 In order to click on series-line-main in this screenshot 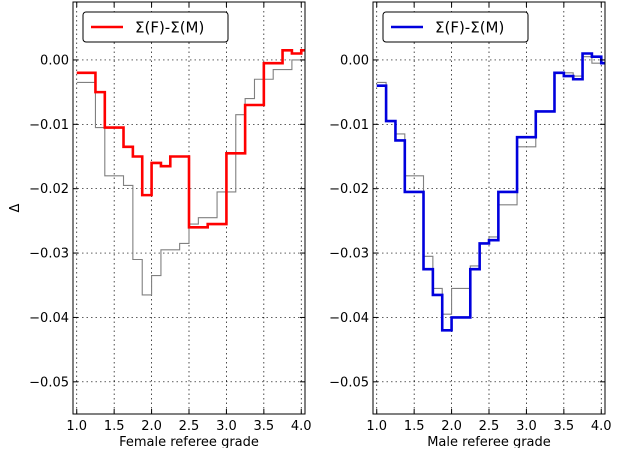, I will do `click(190, 138)`.